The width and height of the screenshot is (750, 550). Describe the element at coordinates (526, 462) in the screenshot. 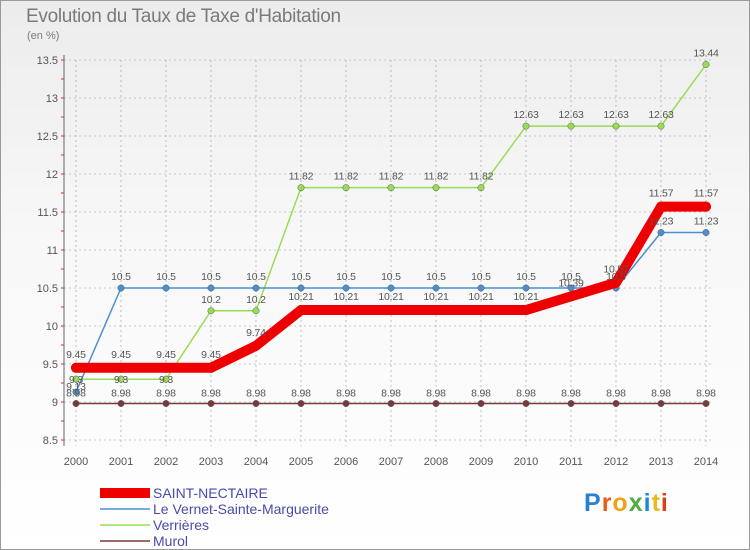

I see `x-tick-label: 2010` at that location.